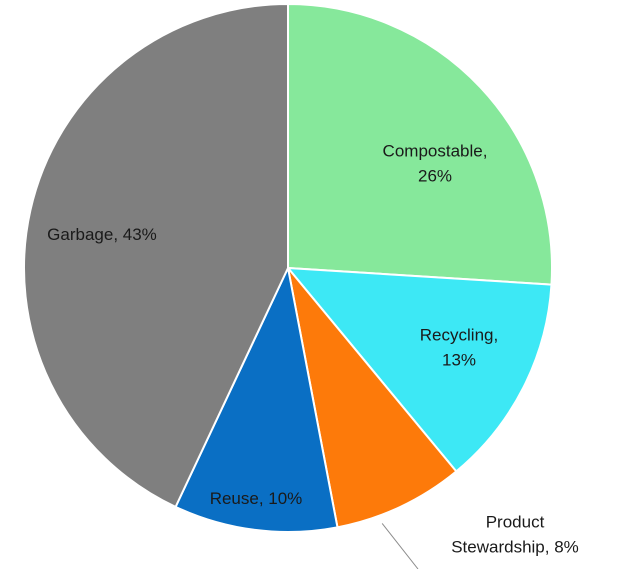  Describe the element at coordinates (515, 535) in the screenshot. I see `slice-label-product-stewardship: Product Stewardship, 8%` at that location.